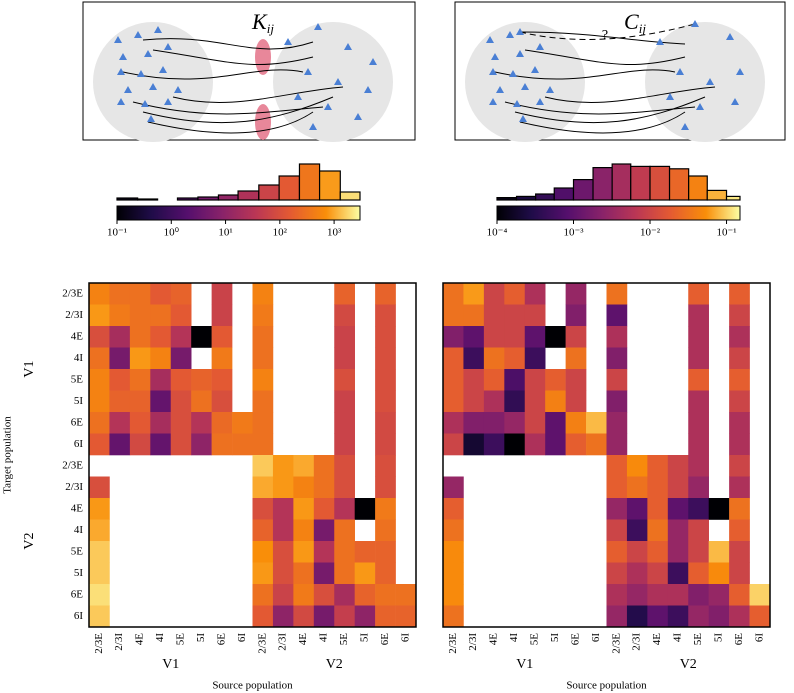 This screenshot has width=794, height=693. Describe the element at coordinates (606, 686) in the screenshot. I see `x-axis-label: Source population` at that location.